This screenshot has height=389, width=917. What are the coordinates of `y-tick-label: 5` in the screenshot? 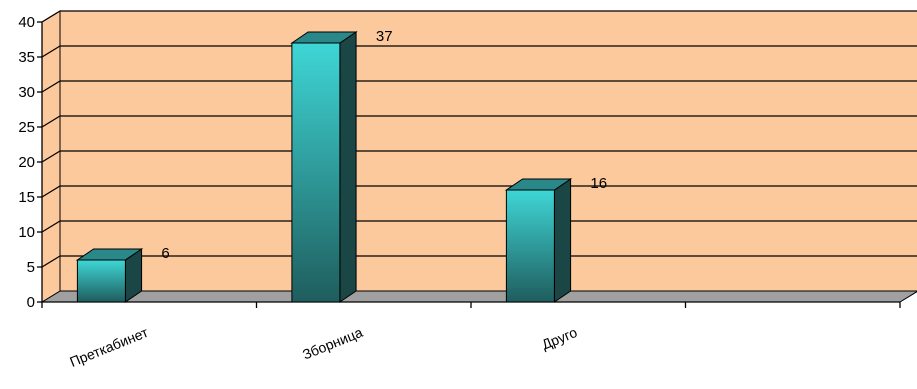 It's located at (31, 267).